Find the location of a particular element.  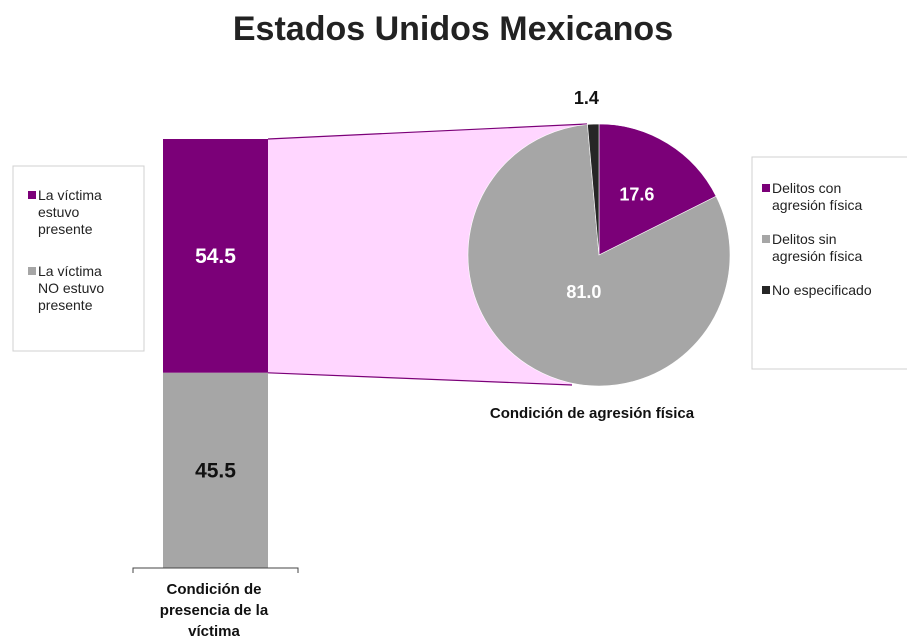

pie-legend-text-0-0: Delitos con is located at coordinates (806, 188).